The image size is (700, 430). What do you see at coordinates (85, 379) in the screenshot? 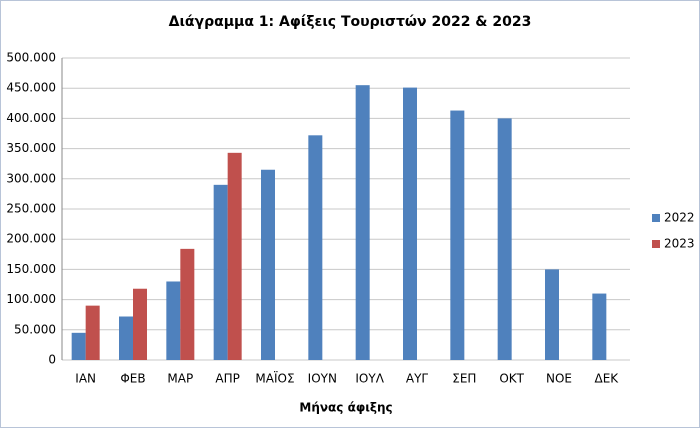
I see `x-tick-label: ΙΑΝ` at bounding box center [85, 379].